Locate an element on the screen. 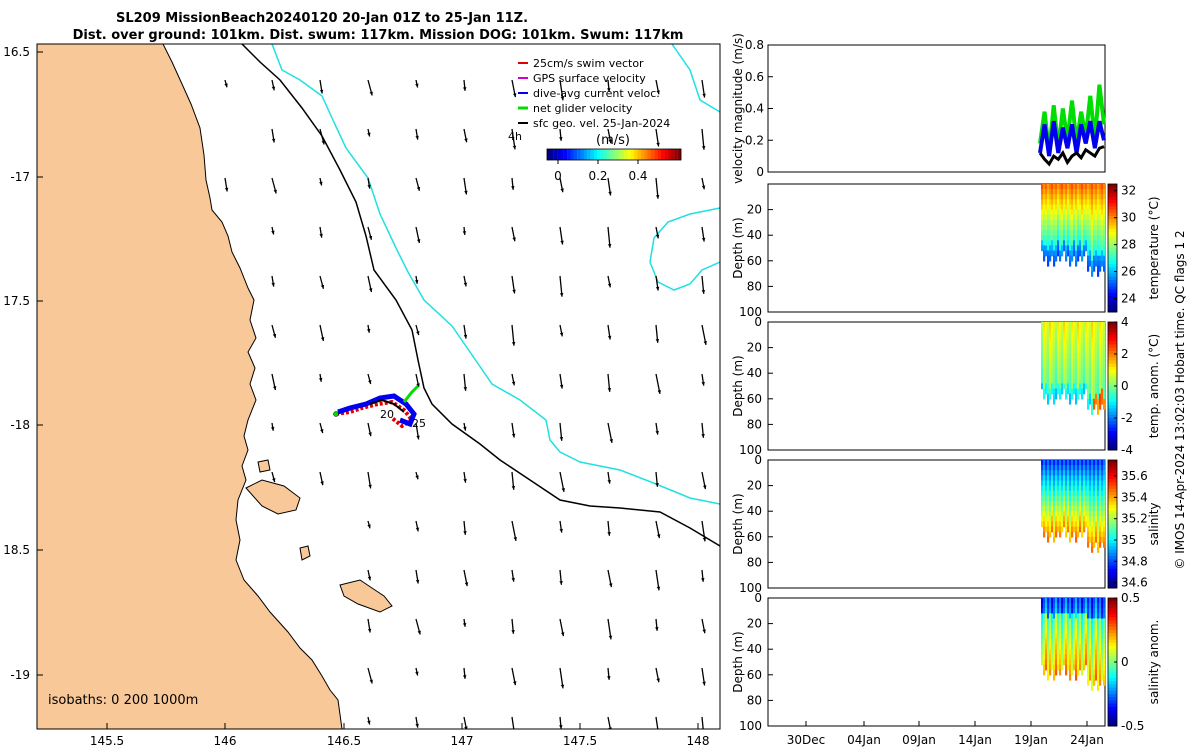  colorbar-tick: 35.2 is located at coordinates (1134, 519).